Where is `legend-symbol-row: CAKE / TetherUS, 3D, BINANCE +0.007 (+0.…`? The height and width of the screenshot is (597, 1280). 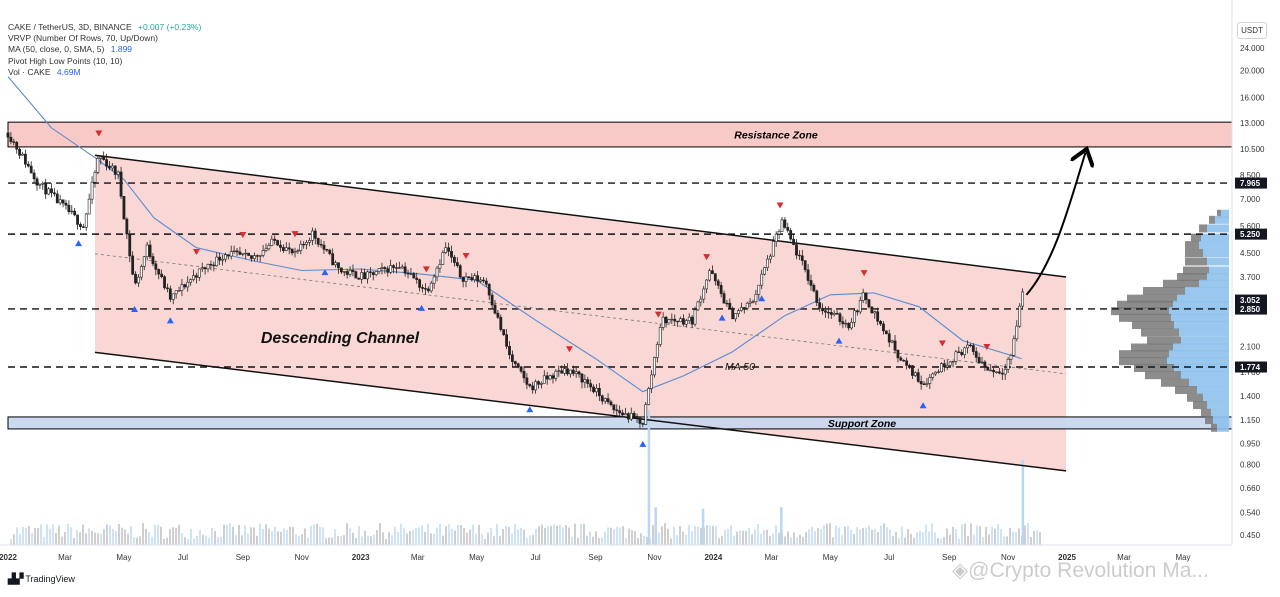 legend-symbol-row: CAKE / TetherUS, 3D, BINANCE +0.007 (+0.… is located at coordinates (104, 27).